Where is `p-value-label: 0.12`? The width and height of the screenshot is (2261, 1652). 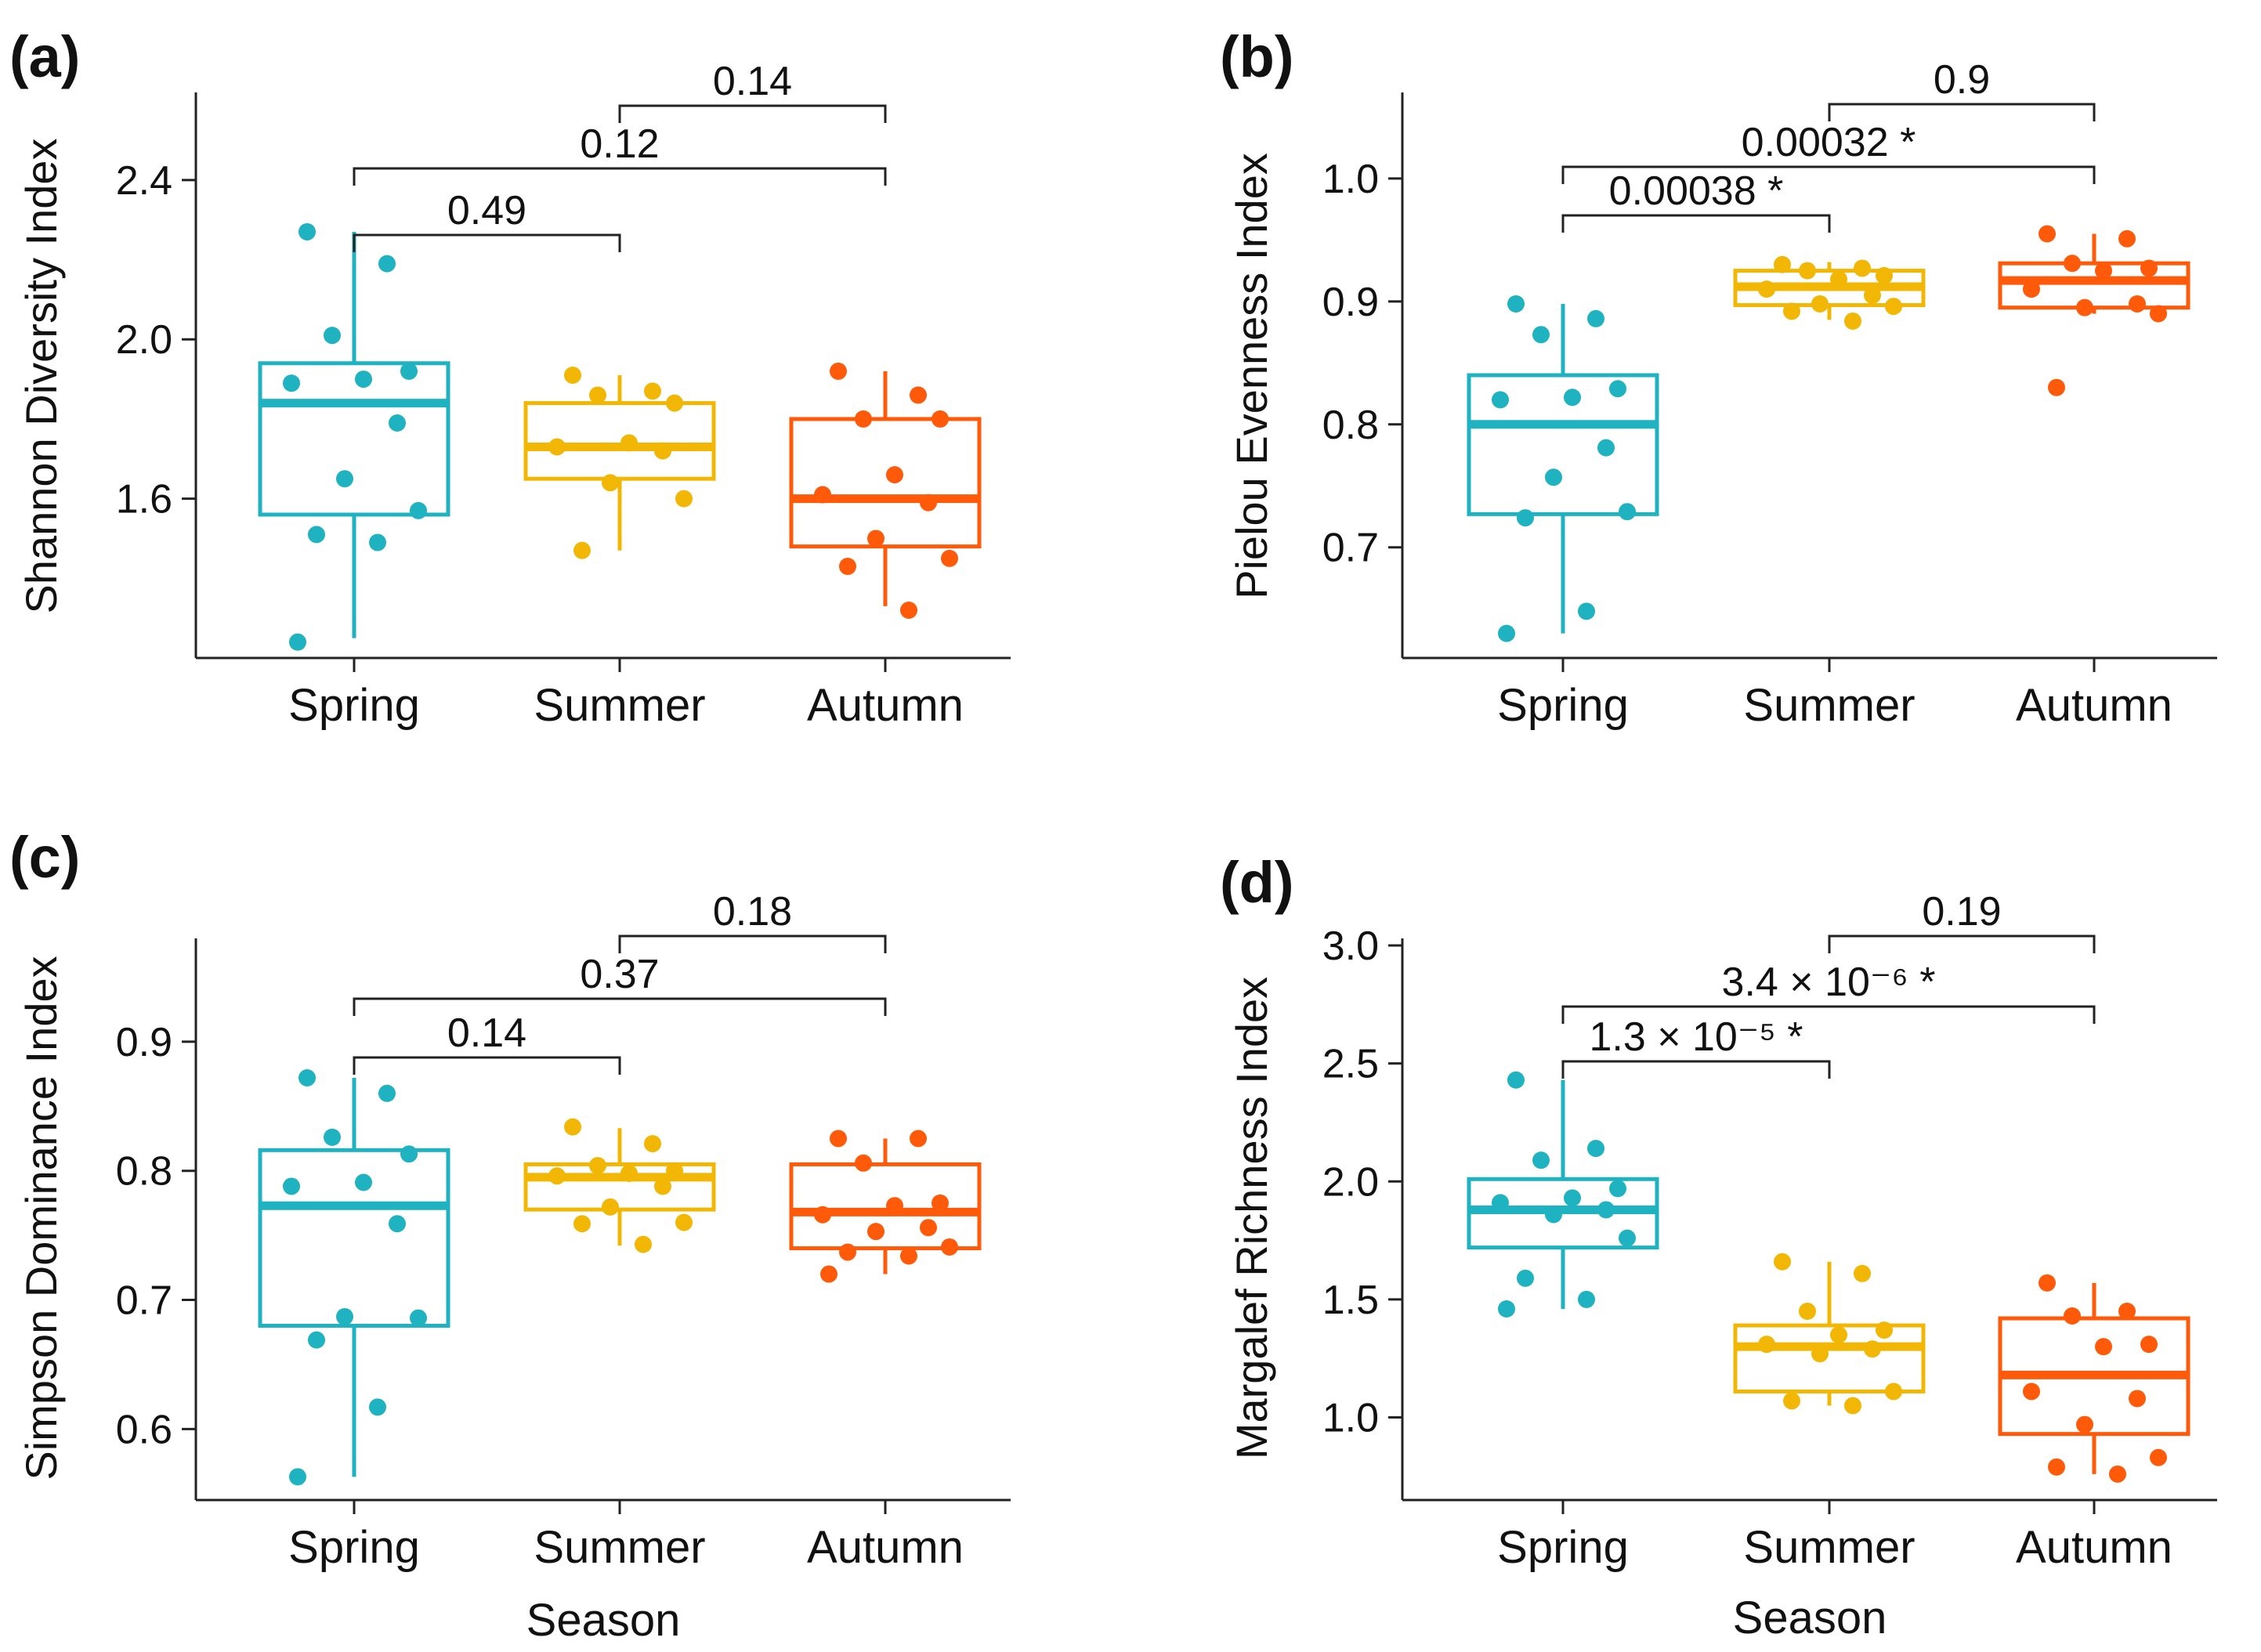
p-value-label: 0.12 is located at coordinates (619, 144).